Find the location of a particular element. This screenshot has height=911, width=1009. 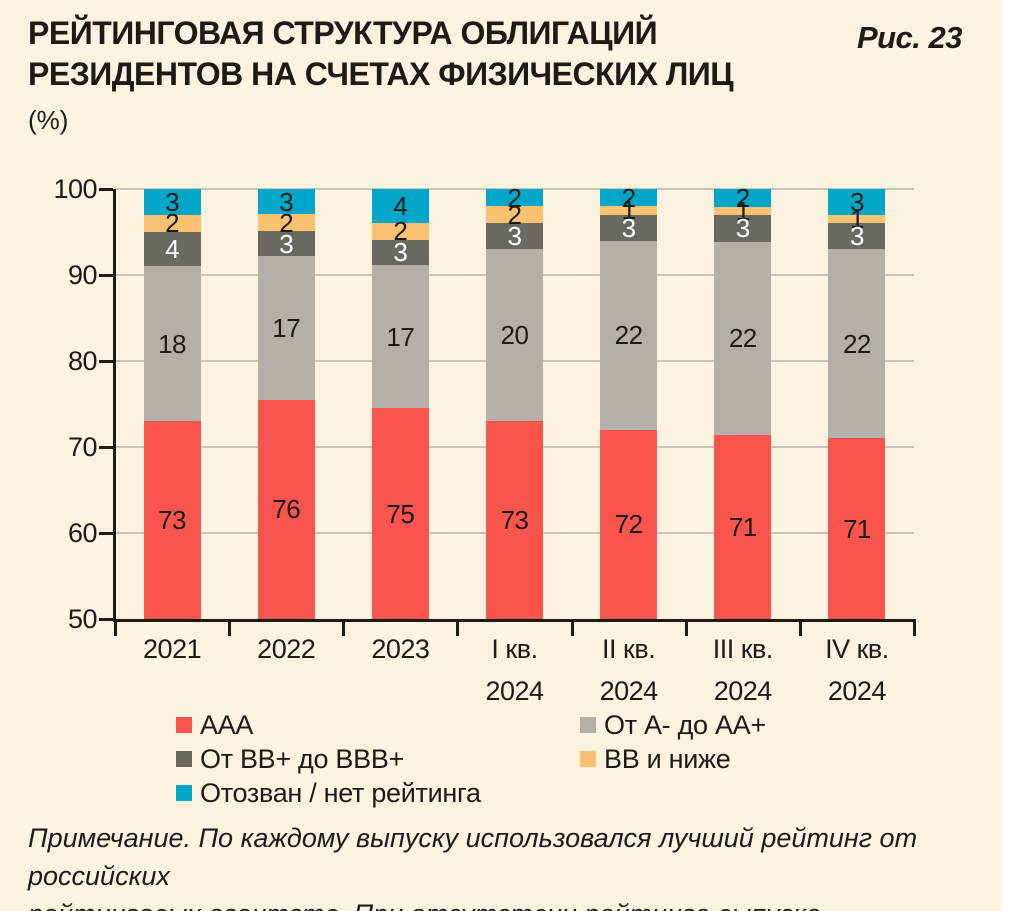

y-axis-tick-label: 100 is located at coordinates (75, 189).